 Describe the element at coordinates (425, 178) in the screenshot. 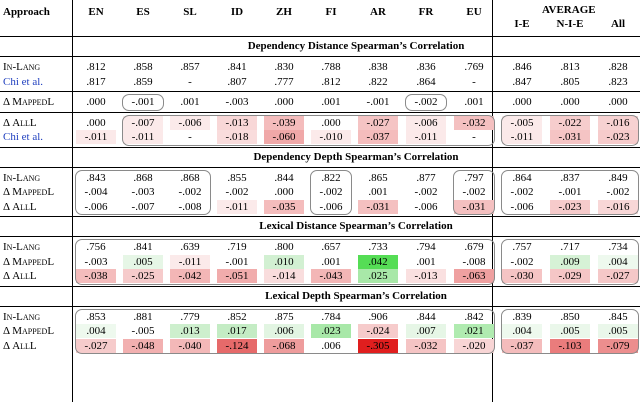

I see `table-cell: .877` at that location.